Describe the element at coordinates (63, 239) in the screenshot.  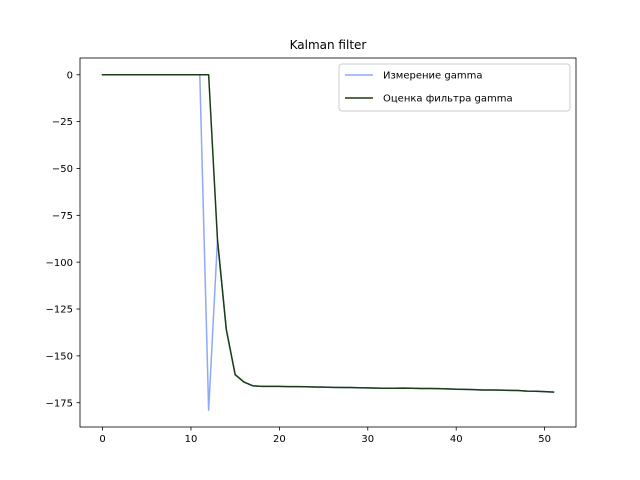
I see `y-axis: 0 −25 −50 −75 −100 −125 −150 −175` at that location.